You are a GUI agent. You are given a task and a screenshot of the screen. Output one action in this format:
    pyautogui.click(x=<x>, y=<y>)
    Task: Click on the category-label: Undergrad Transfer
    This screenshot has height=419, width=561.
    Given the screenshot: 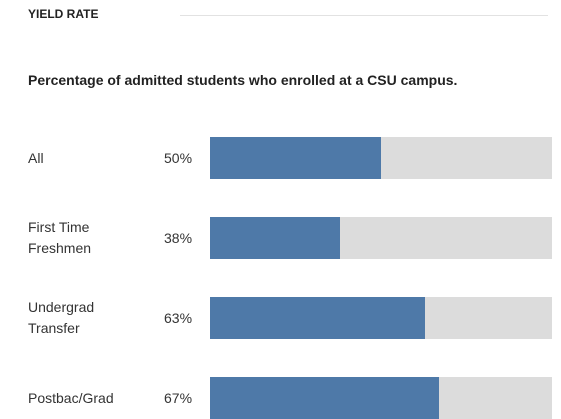 What is the action you would take?
    pyautogui.click(x=61, y=317)
    